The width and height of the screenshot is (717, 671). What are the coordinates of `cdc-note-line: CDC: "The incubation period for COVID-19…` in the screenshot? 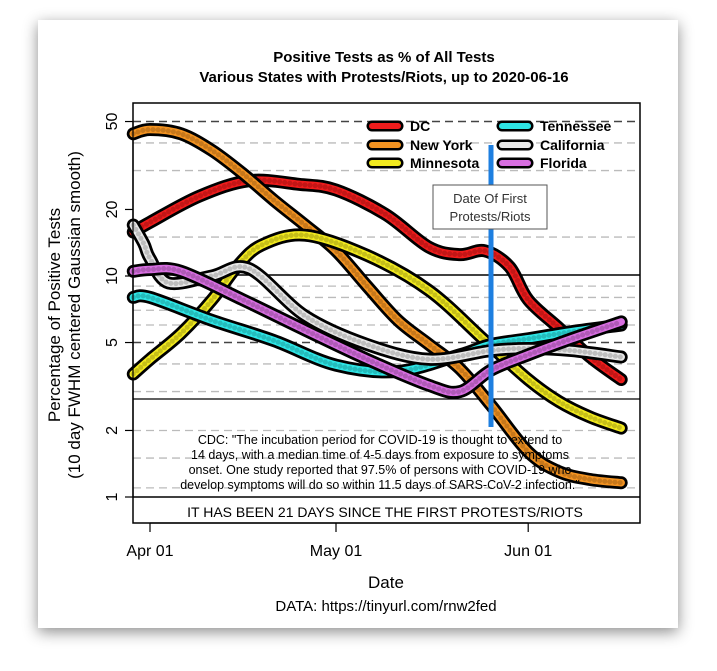 It's located at (380, 440).